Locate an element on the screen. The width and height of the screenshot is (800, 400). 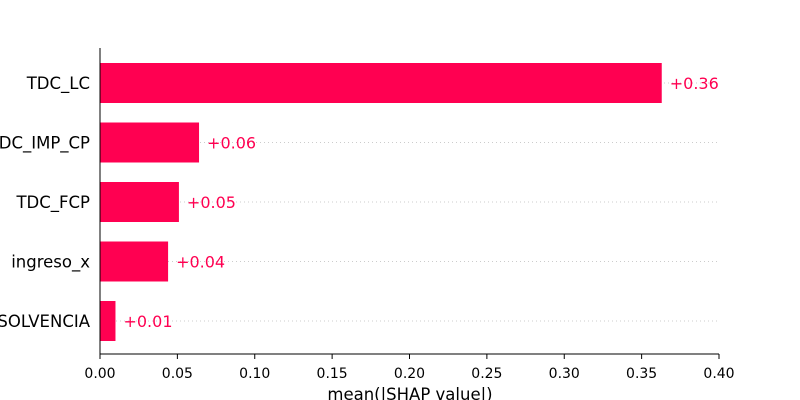
x-axis-title: mean(|SHAP value|) is located at coordinates (409, 392).